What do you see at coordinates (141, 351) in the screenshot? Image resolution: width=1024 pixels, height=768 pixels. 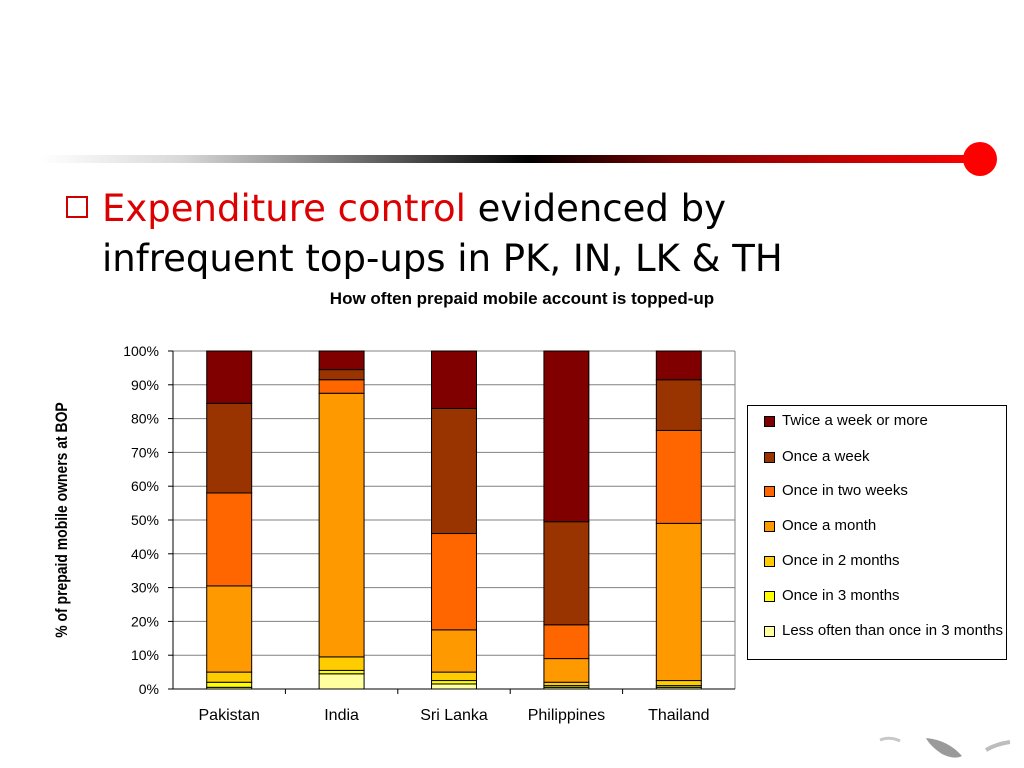 I see `y-tick-label: 100%` at bounding box center [141, 351].